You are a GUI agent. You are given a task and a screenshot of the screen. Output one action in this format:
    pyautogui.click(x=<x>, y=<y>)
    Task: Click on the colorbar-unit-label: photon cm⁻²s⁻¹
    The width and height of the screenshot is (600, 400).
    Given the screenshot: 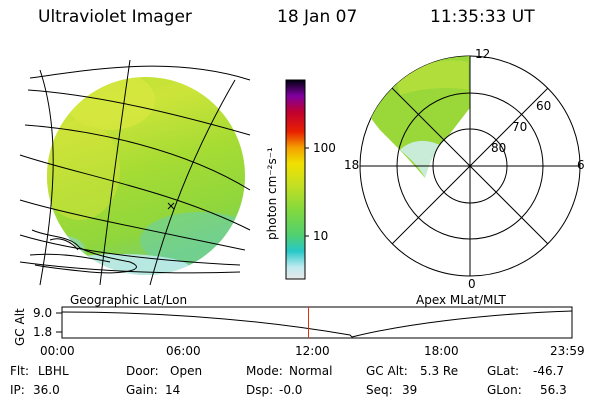 What is the action you would take?
    pyautogui.click(x=272, y=193)
    